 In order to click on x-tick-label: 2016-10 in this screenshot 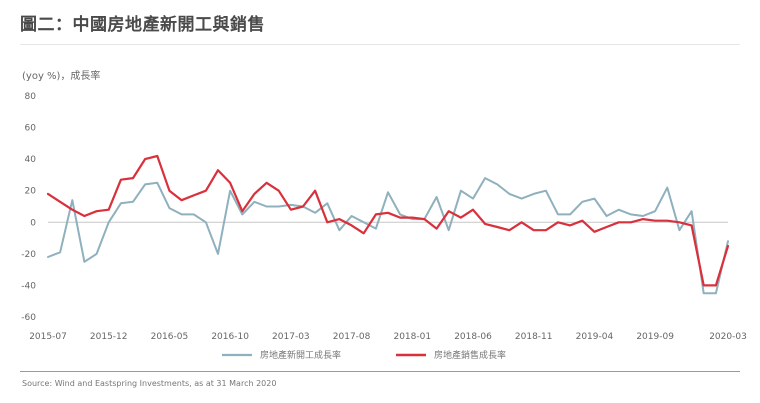, I will do `click(230, 337)`.